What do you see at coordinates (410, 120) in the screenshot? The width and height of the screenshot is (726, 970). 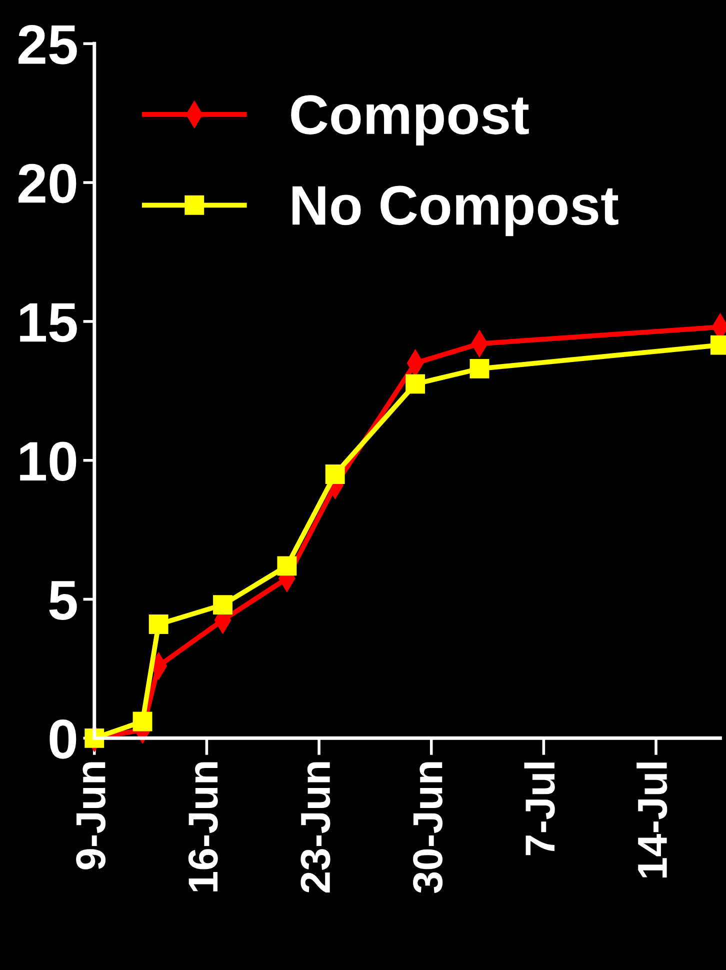 I see `legend-label: Compost` at bounding box center [410, 120].